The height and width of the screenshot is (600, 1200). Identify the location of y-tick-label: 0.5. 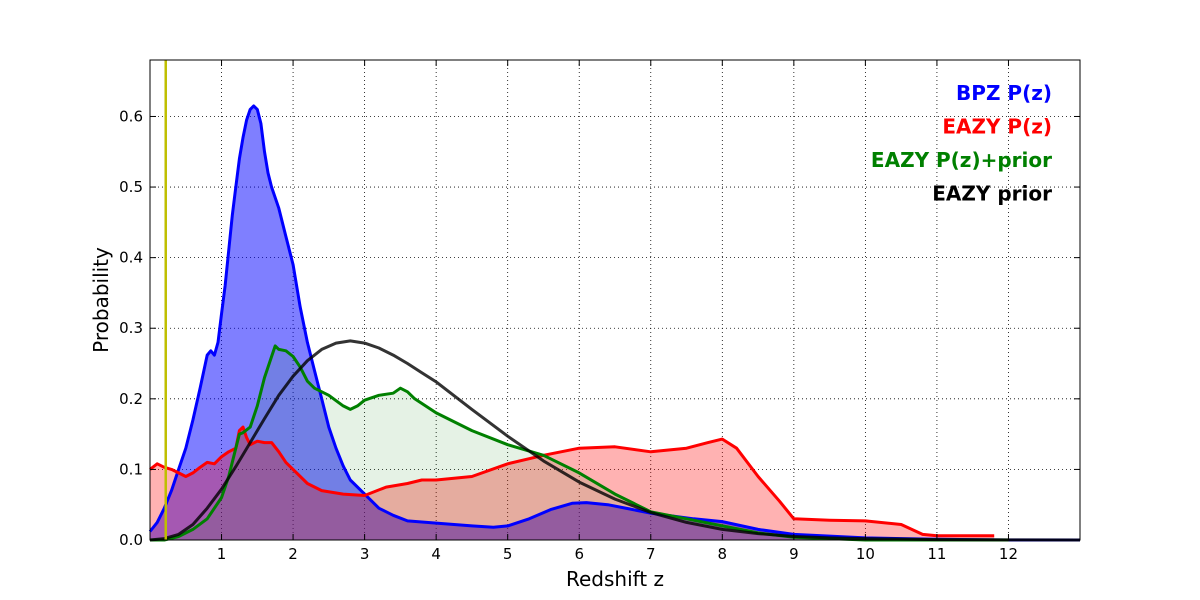
(131, 187).